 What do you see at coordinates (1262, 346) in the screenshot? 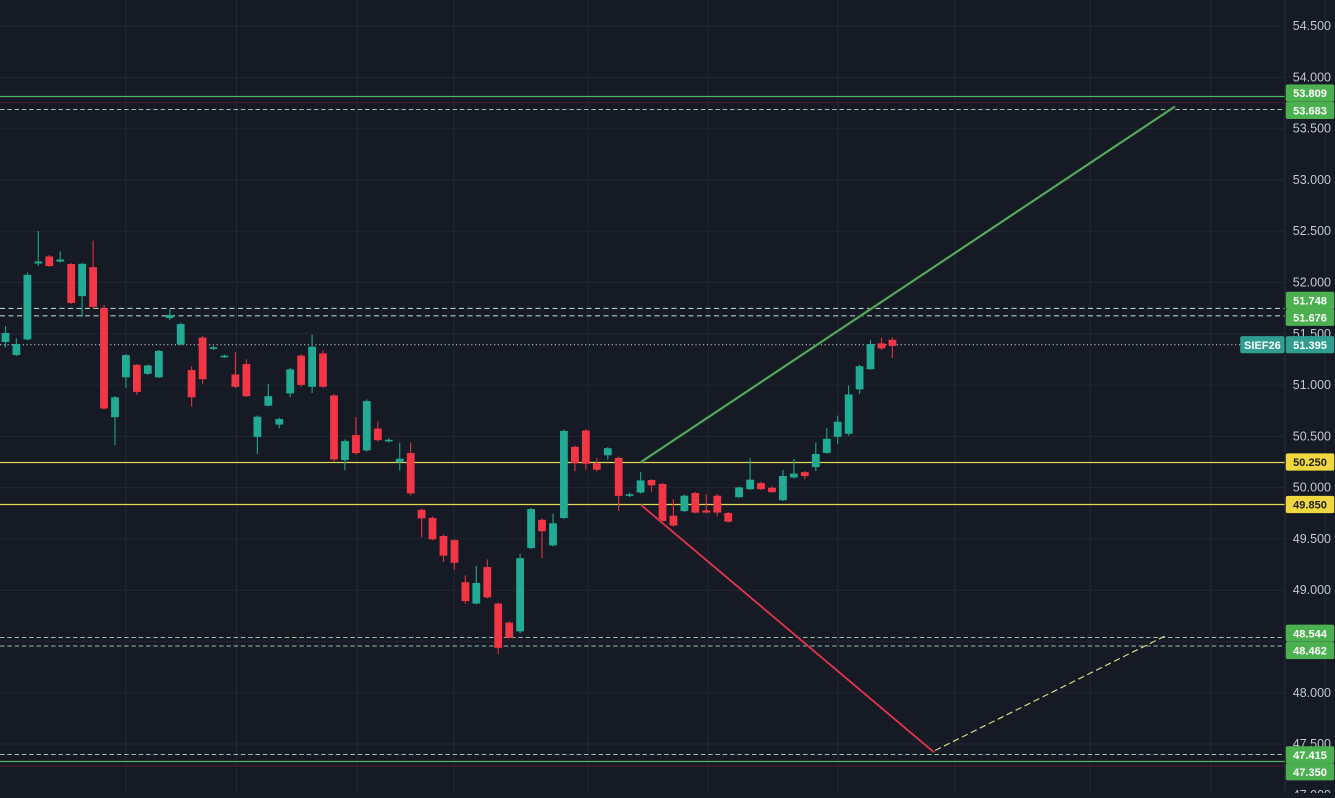
I see `svg-text: SIEF26` at bounding box center [1262, 346].